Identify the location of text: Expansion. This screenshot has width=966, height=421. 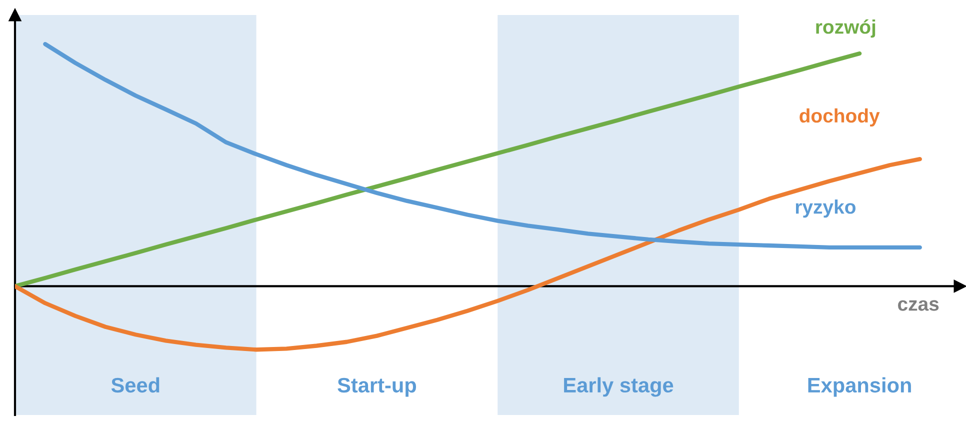
(859, 387).